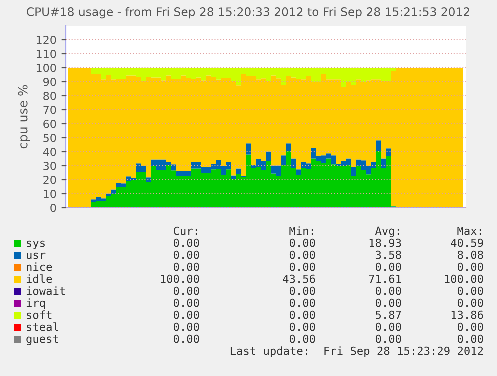  I want to click on text: Cur:, so click(186, 231).